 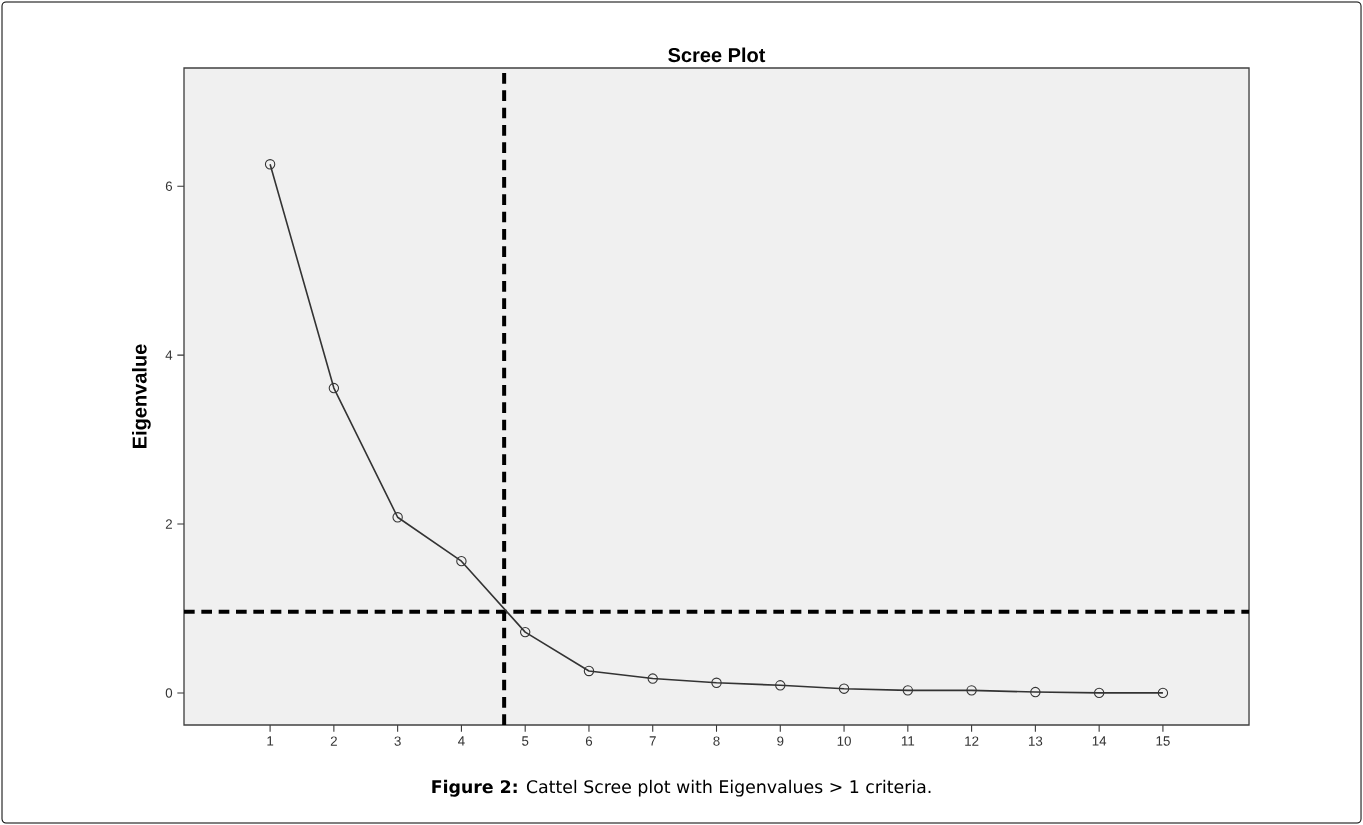 I want to click on y-tick-label: 0, so click(x=169, y=693).